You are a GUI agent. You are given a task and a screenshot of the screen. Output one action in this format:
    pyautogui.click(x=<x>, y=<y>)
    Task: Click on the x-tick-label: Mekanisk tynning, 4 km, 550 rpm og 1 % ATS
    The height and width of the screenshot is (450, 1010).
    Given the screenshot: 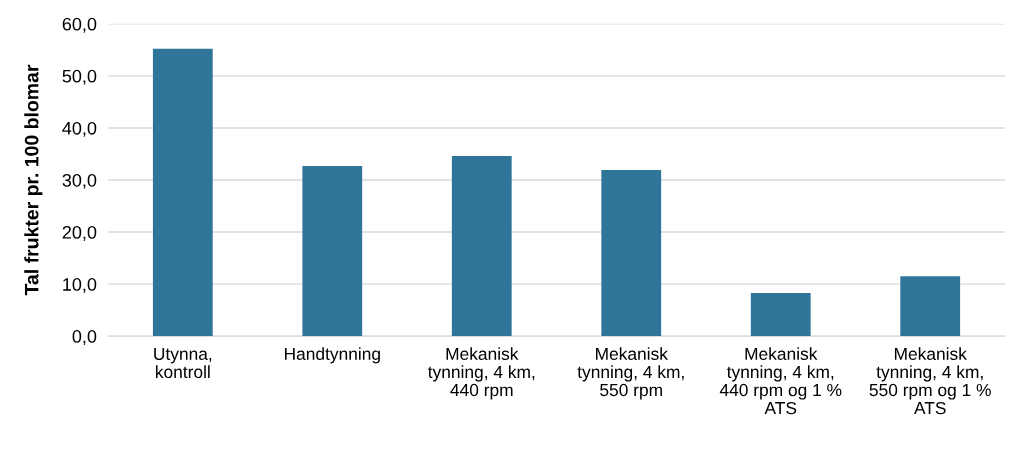 What is the action you would take?
    pyautogui.click(x=930, y=381)
    